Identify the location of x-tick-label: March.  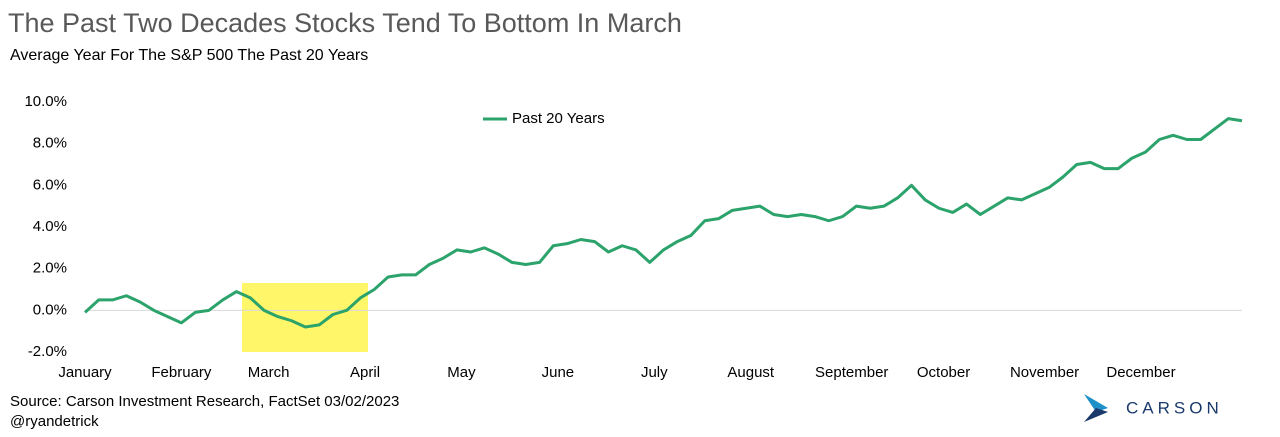
(269, 372).